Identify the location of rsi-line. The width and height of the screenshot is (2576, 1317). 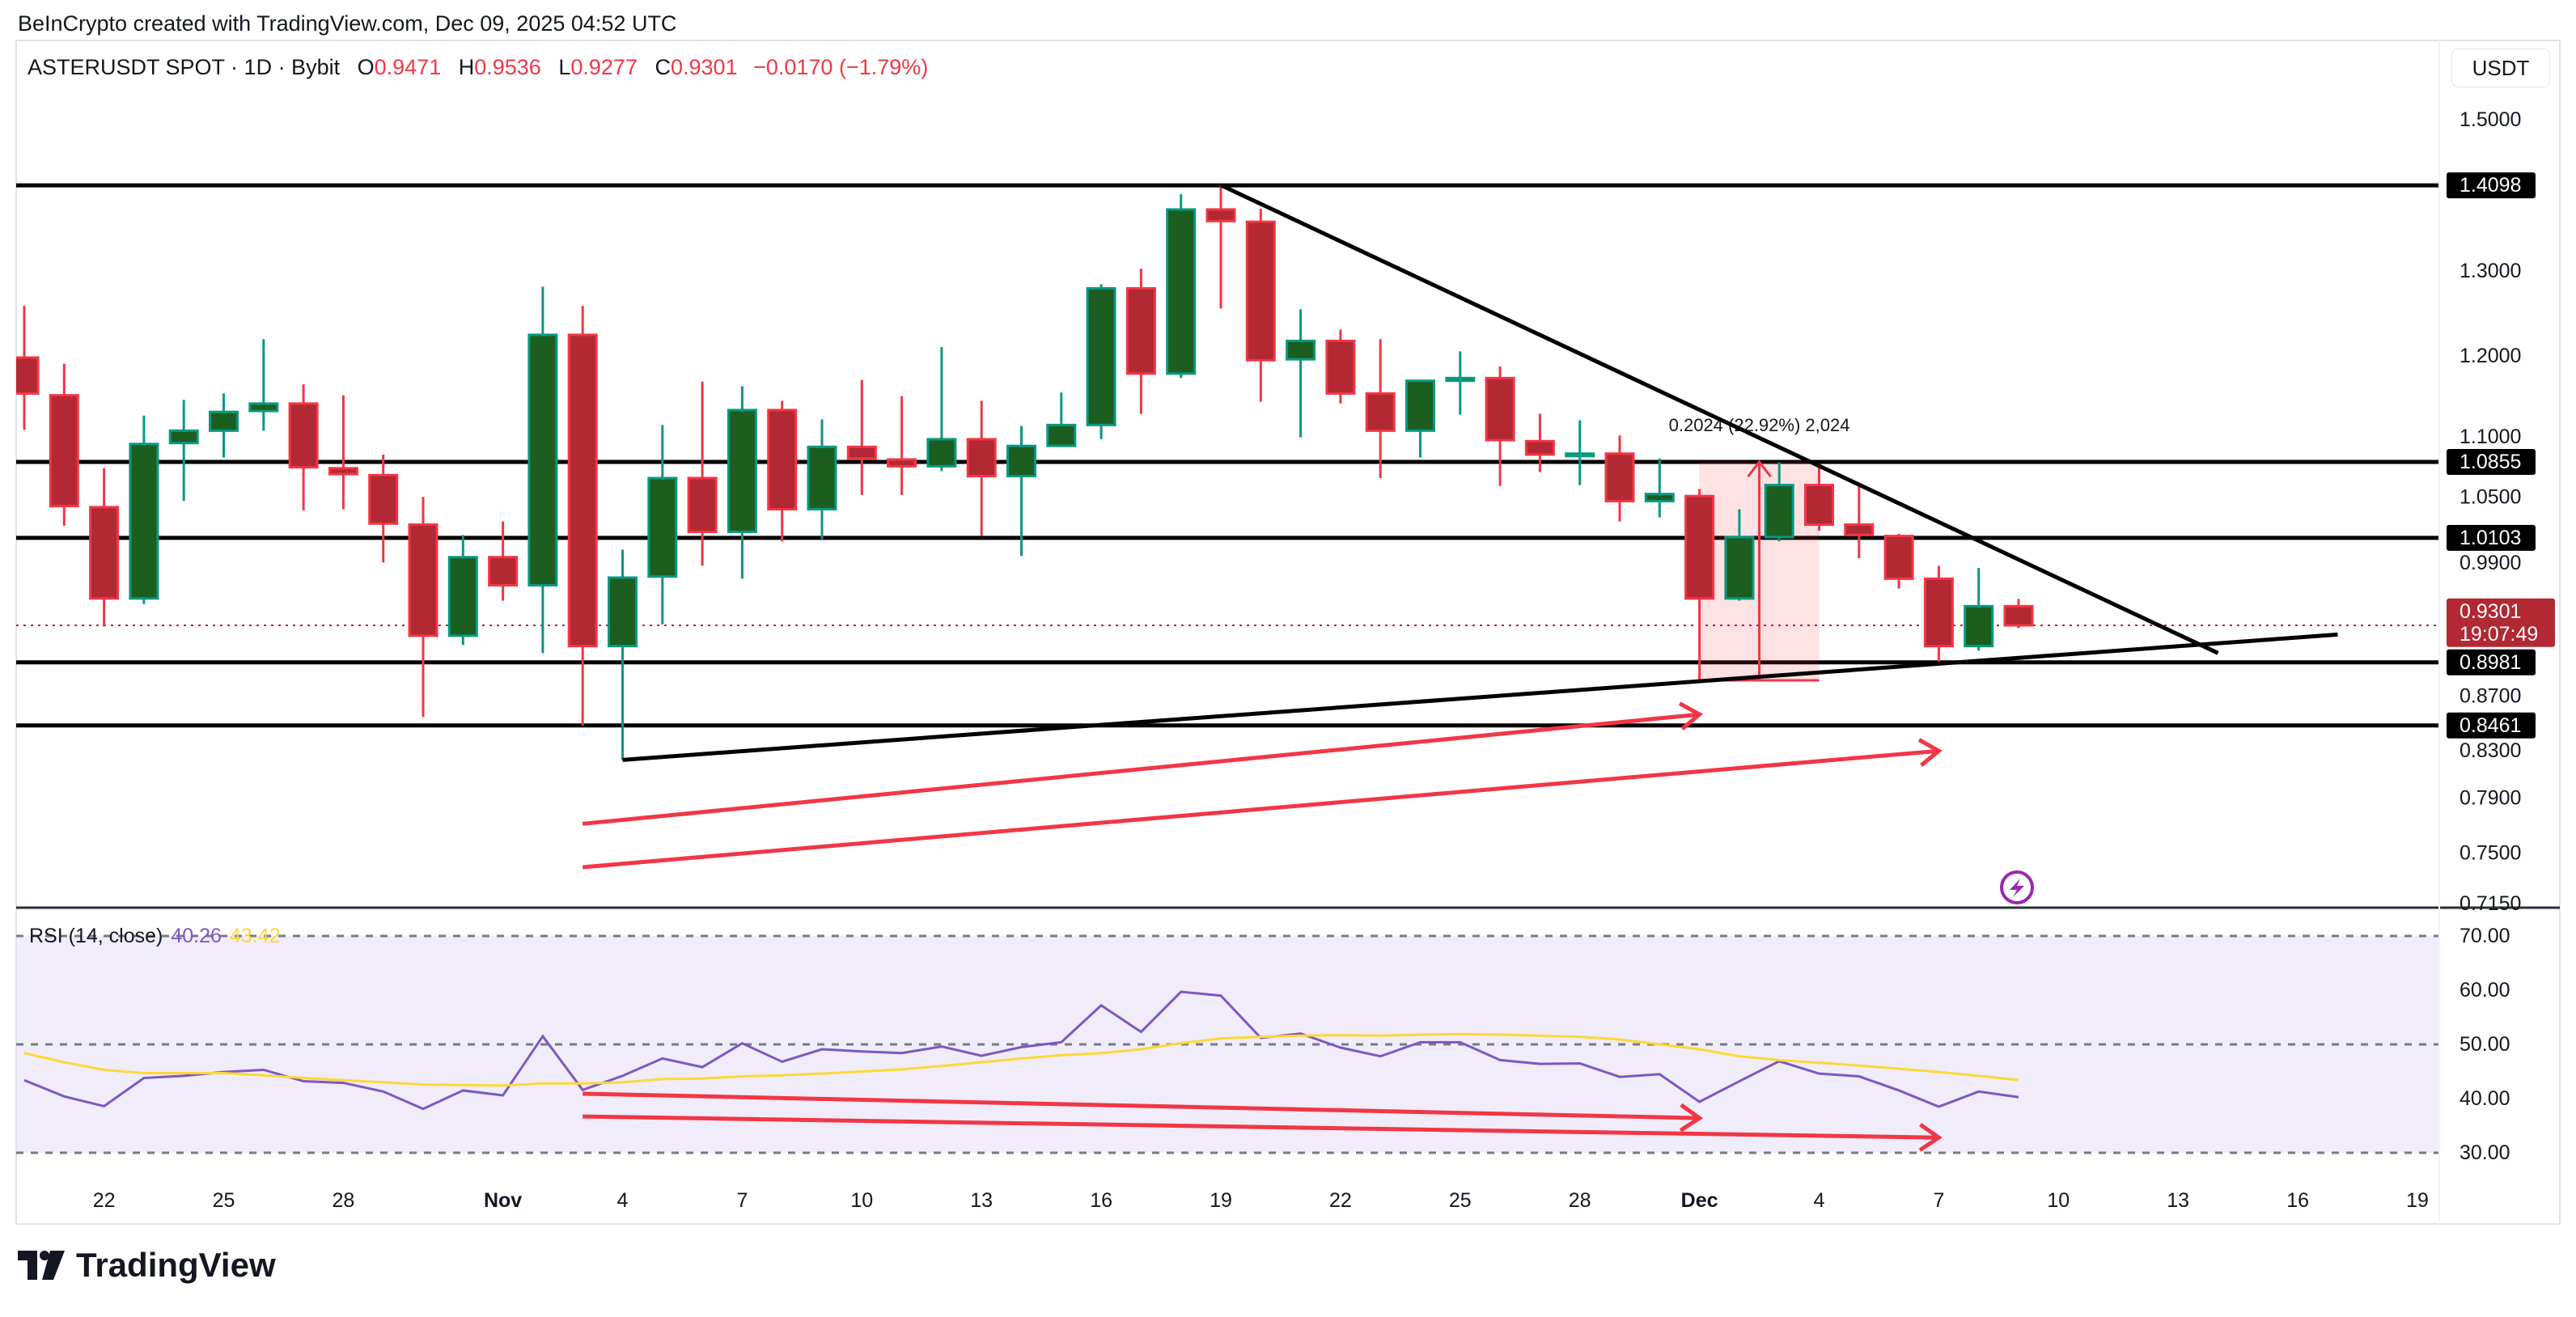
(1021, 1050).